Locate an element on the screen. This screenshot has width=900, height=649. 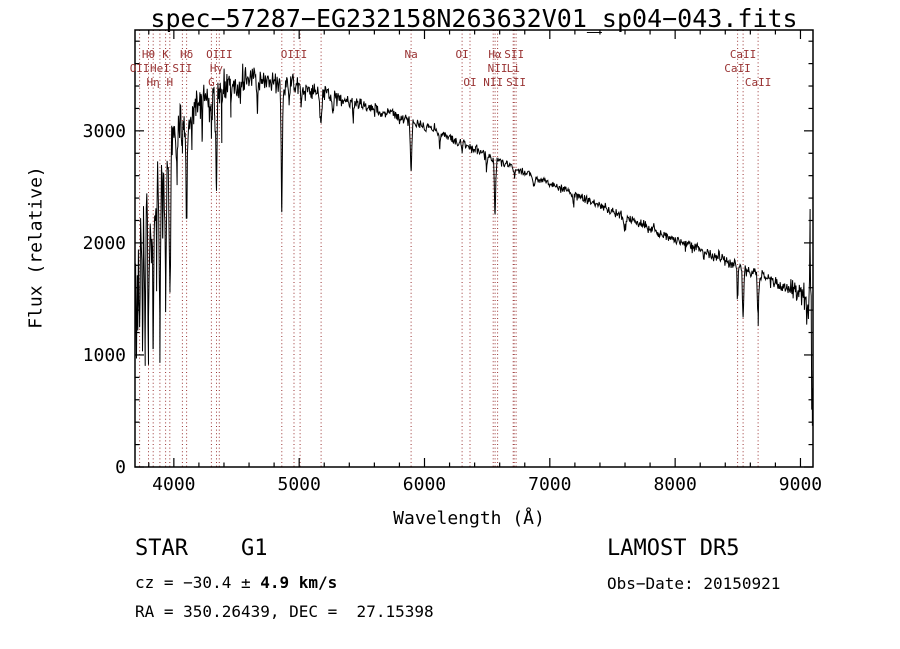
spectral-line-label: Li is located at coordinates (513, 68).